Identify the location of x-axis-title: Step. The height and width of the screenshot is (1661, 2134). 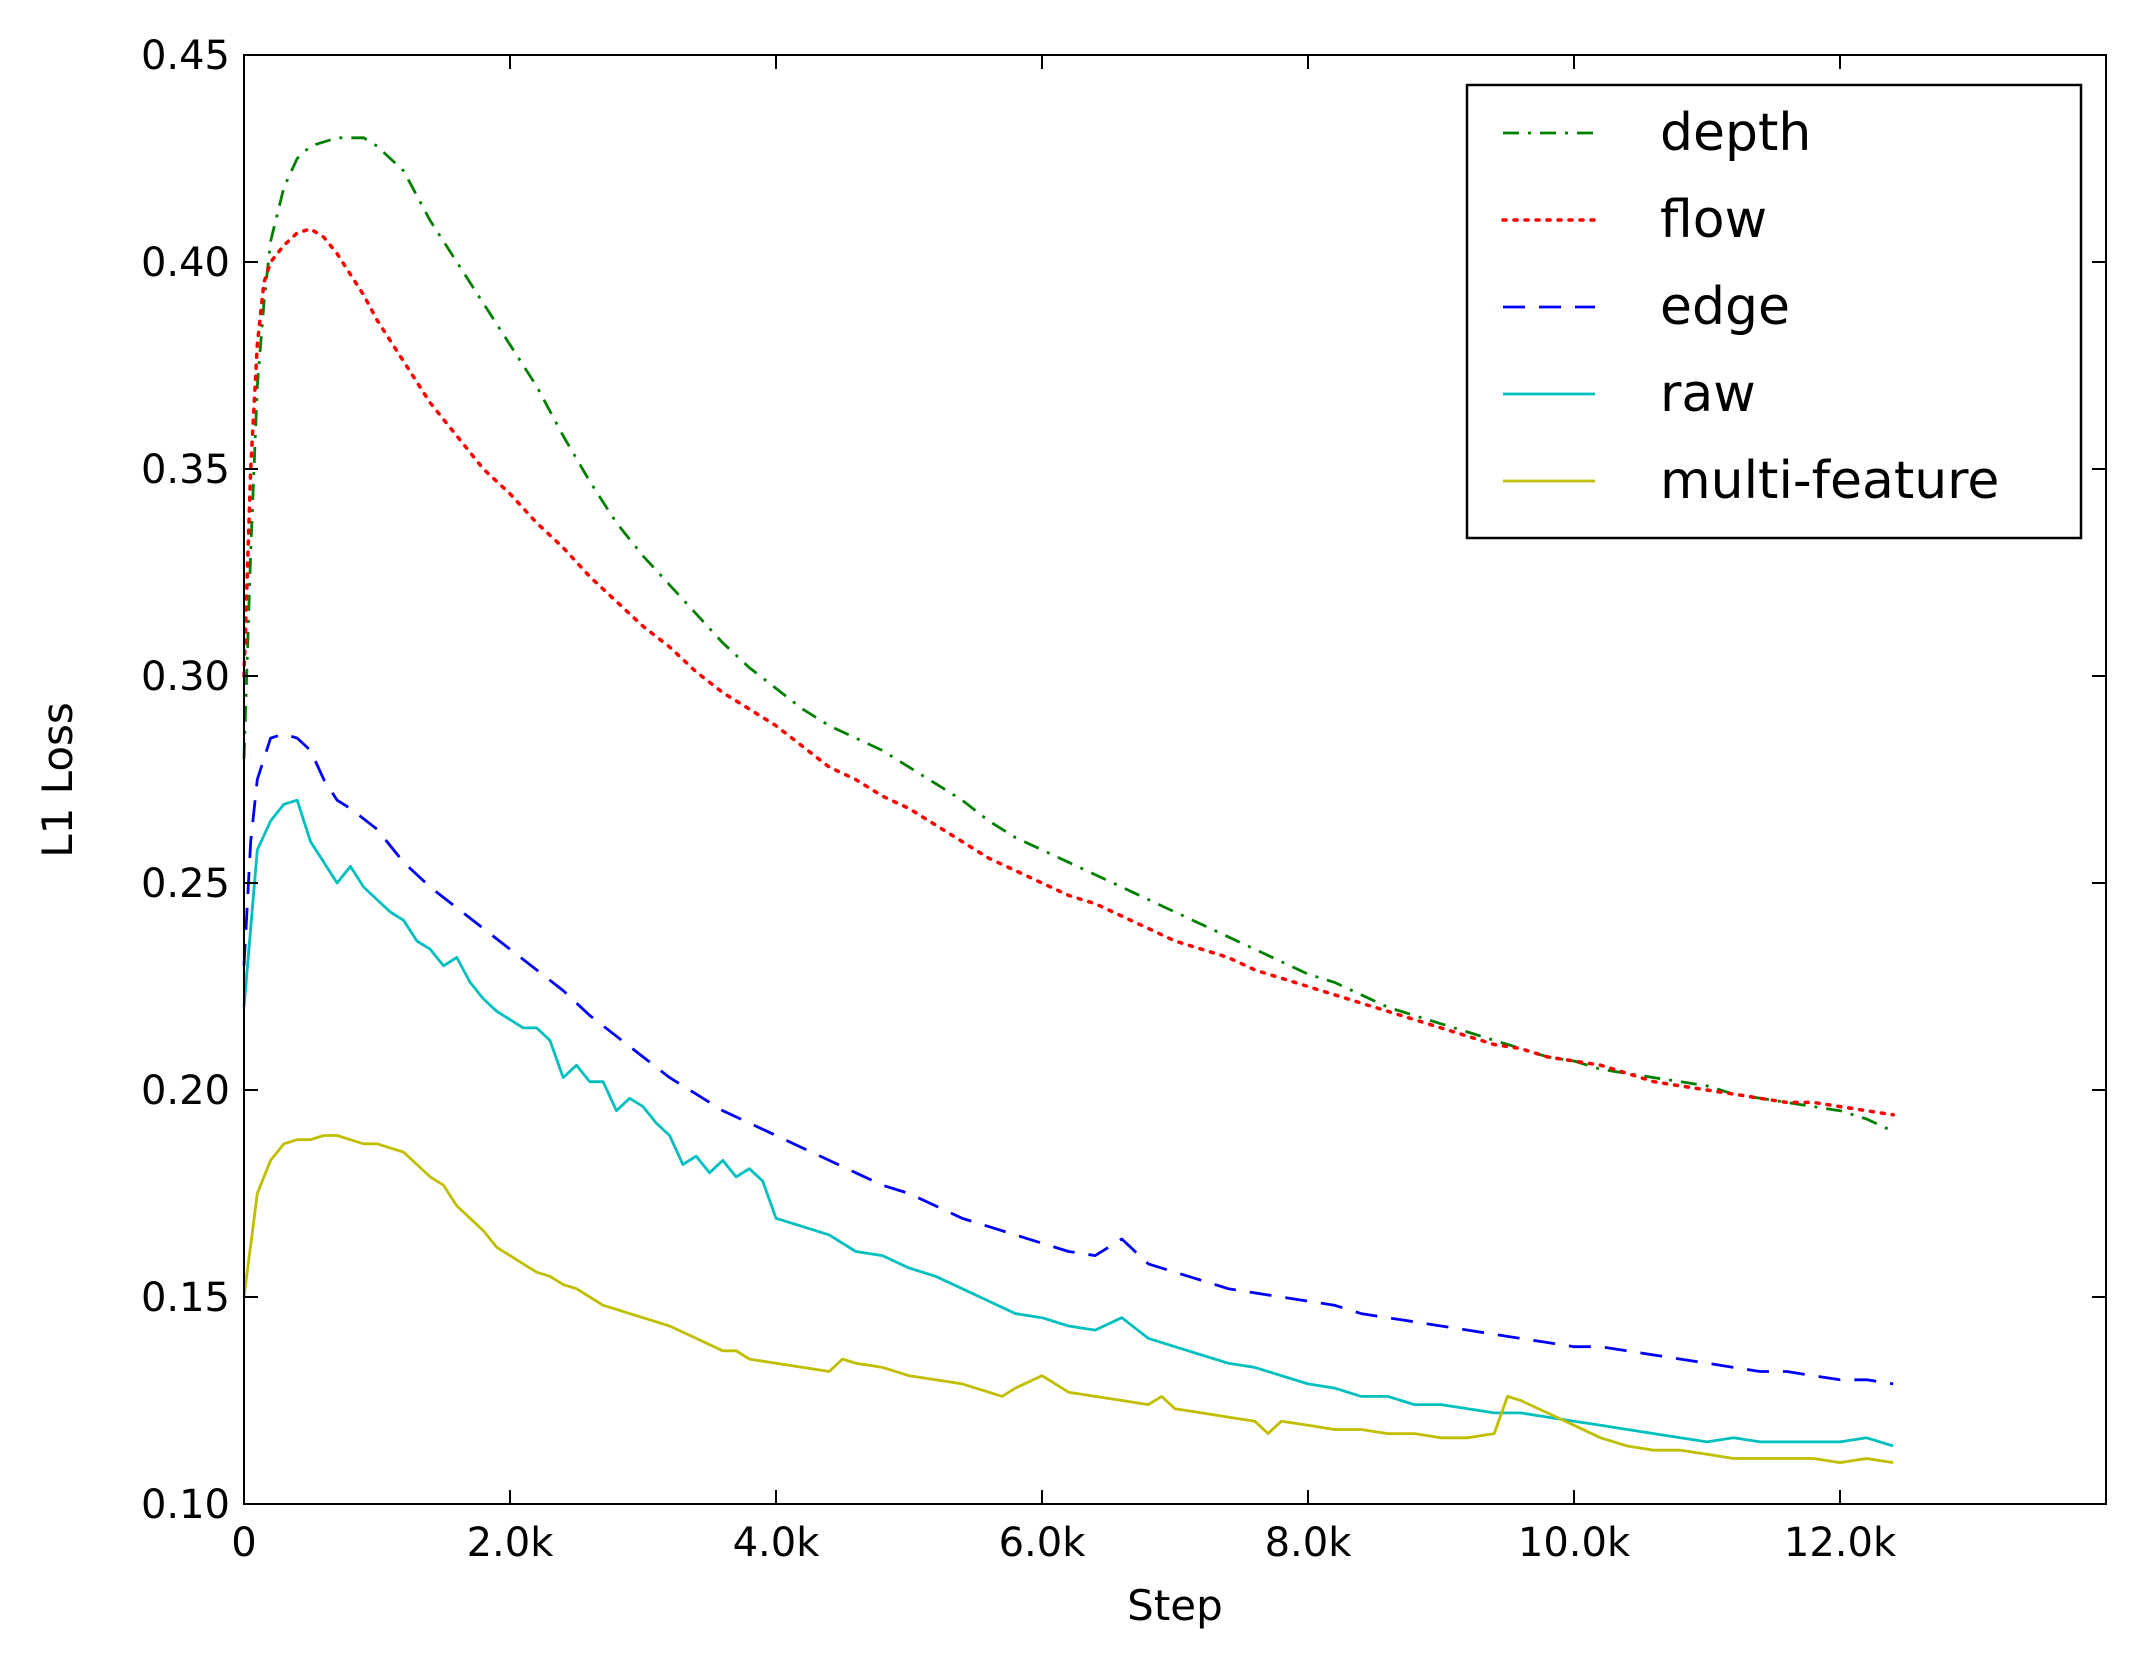
(1175, 1605).